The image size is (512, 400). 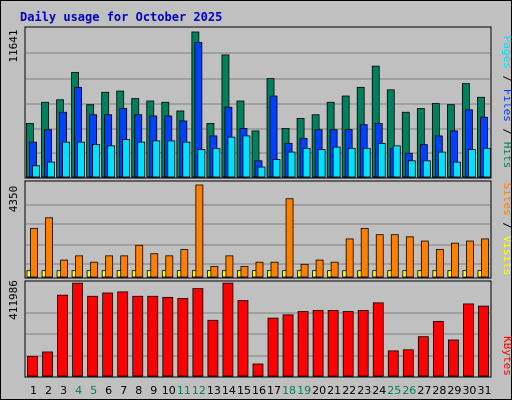 I want to click on day-label: 3, so click(x=63, y=390).